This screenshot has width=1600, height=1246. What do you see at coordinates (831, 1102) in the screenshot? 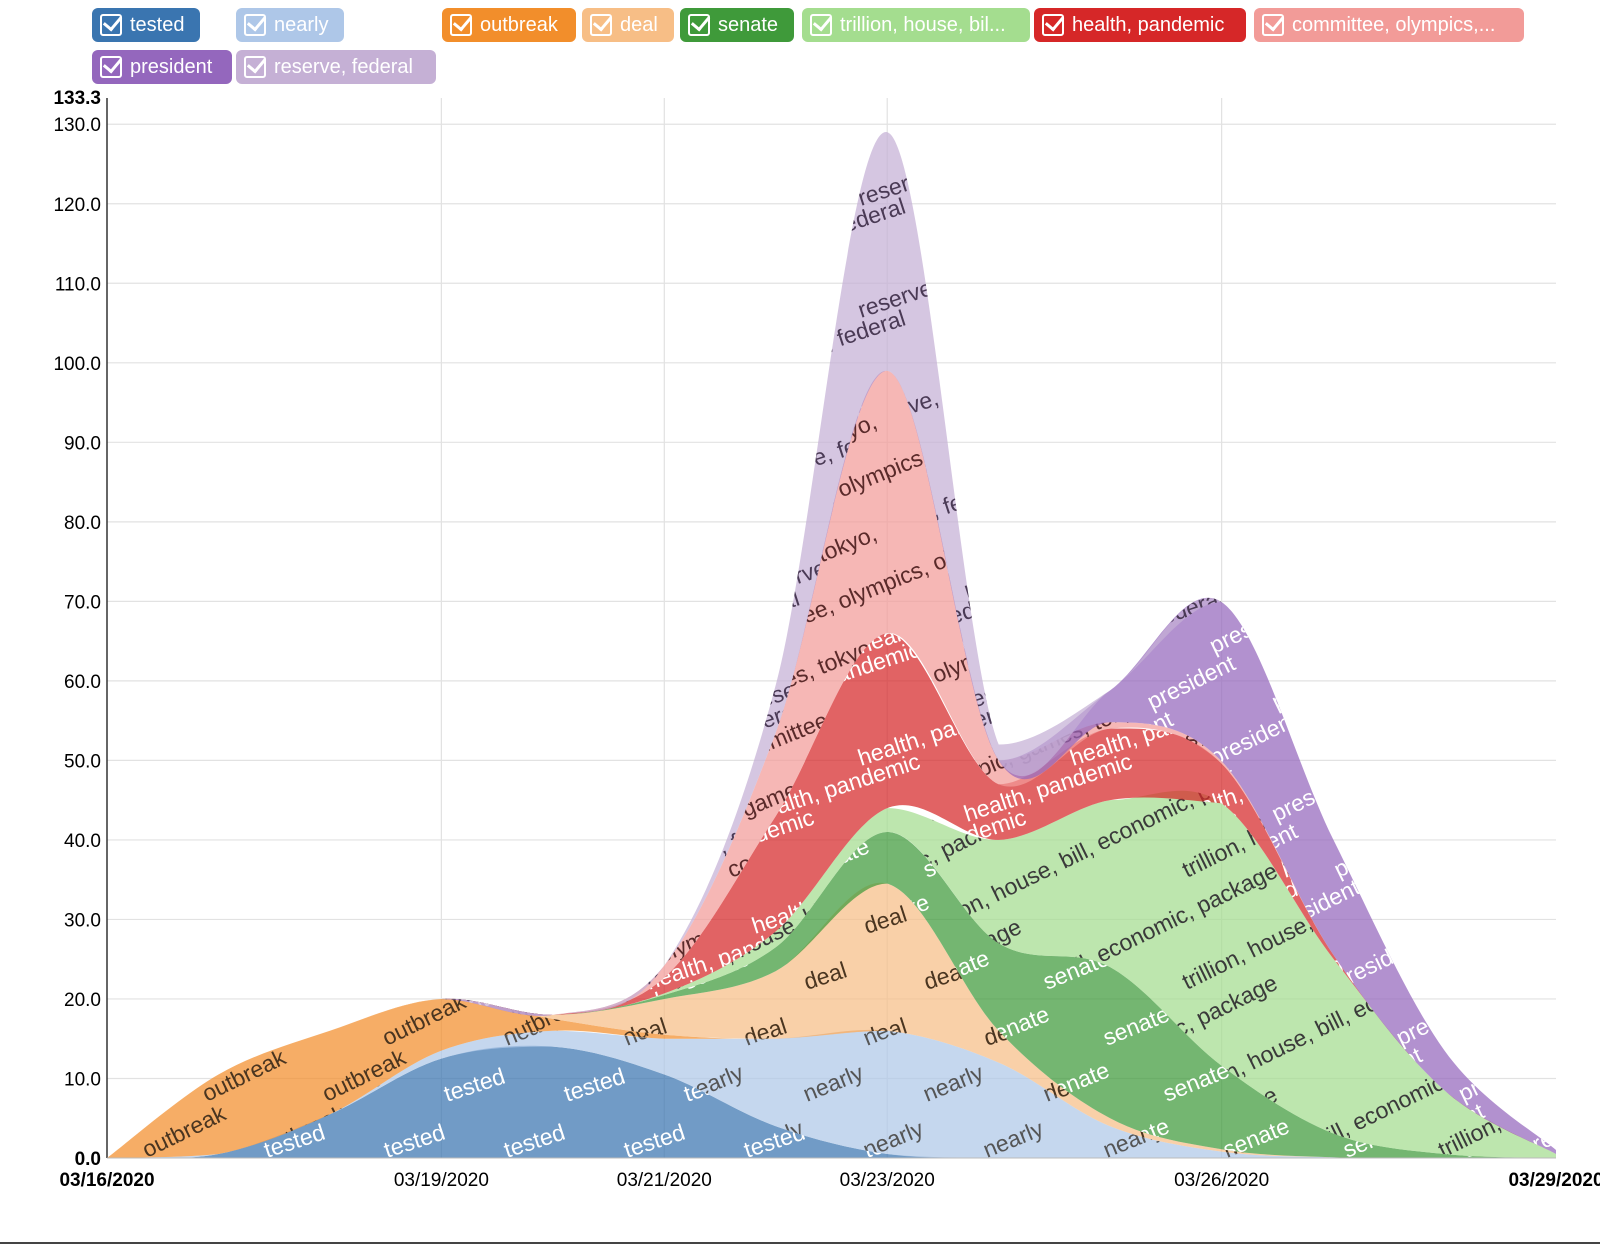
I see `stream-area-tested` at bounding box center [831, 1102].